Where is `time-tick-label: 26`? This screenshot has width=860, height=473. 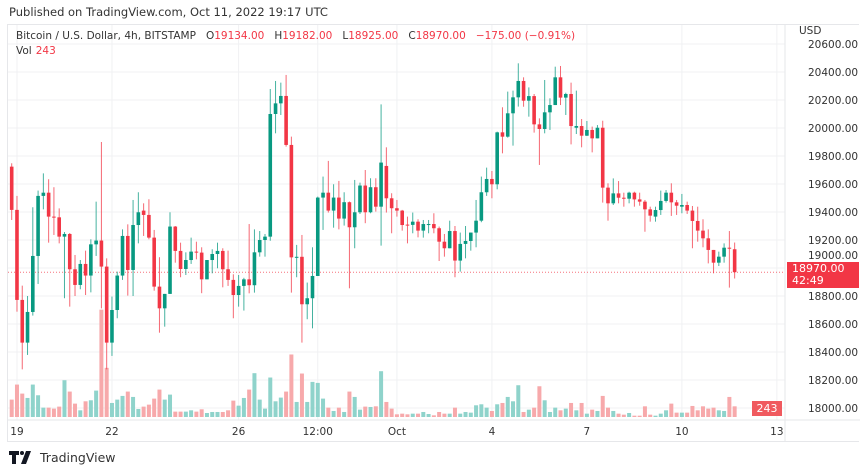 time-tick-label: 26 is located at coordinates (239, 432).